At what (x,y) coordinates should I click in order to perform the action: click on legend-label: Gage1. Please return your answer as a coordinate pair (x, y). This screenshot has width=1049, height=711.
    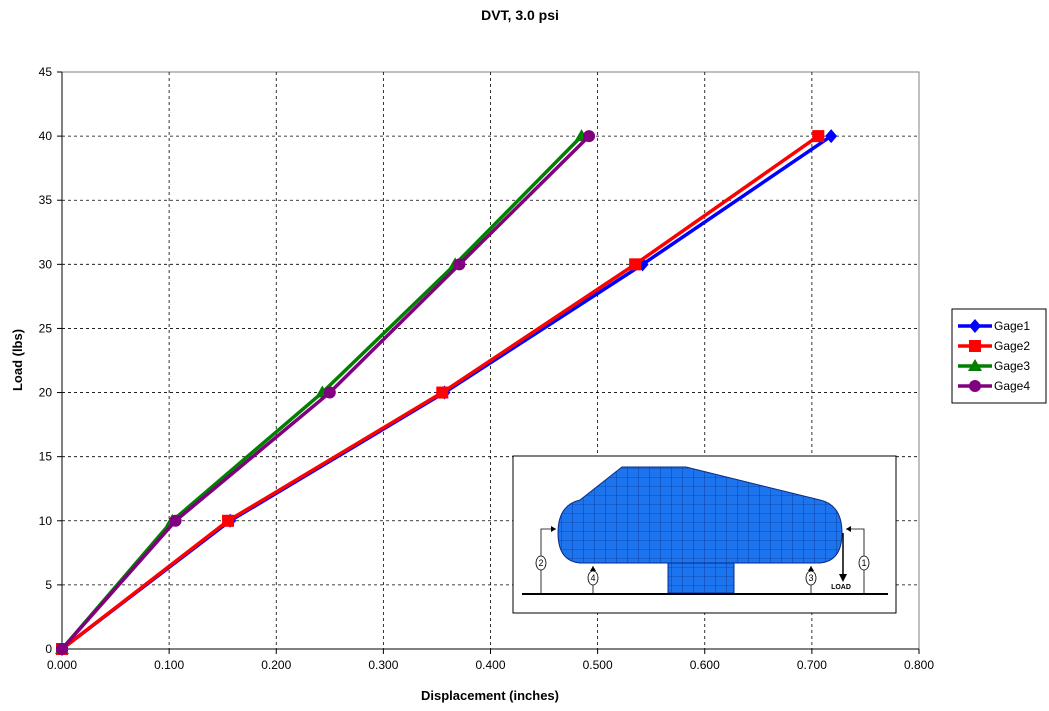
    Looking at the image, I should click on (1012, 326).